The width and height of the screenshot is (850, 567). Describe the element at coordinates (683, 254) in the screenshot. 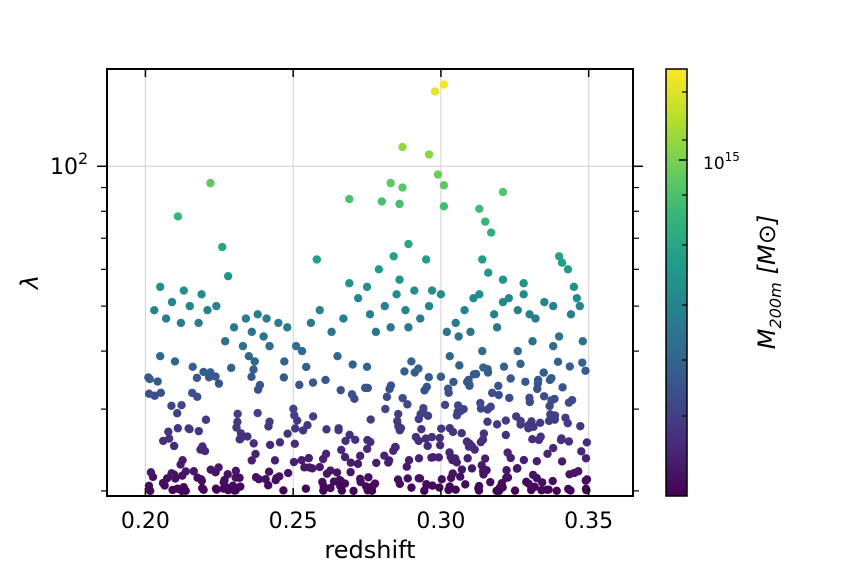

I see `colorbar-ticks` at that location.